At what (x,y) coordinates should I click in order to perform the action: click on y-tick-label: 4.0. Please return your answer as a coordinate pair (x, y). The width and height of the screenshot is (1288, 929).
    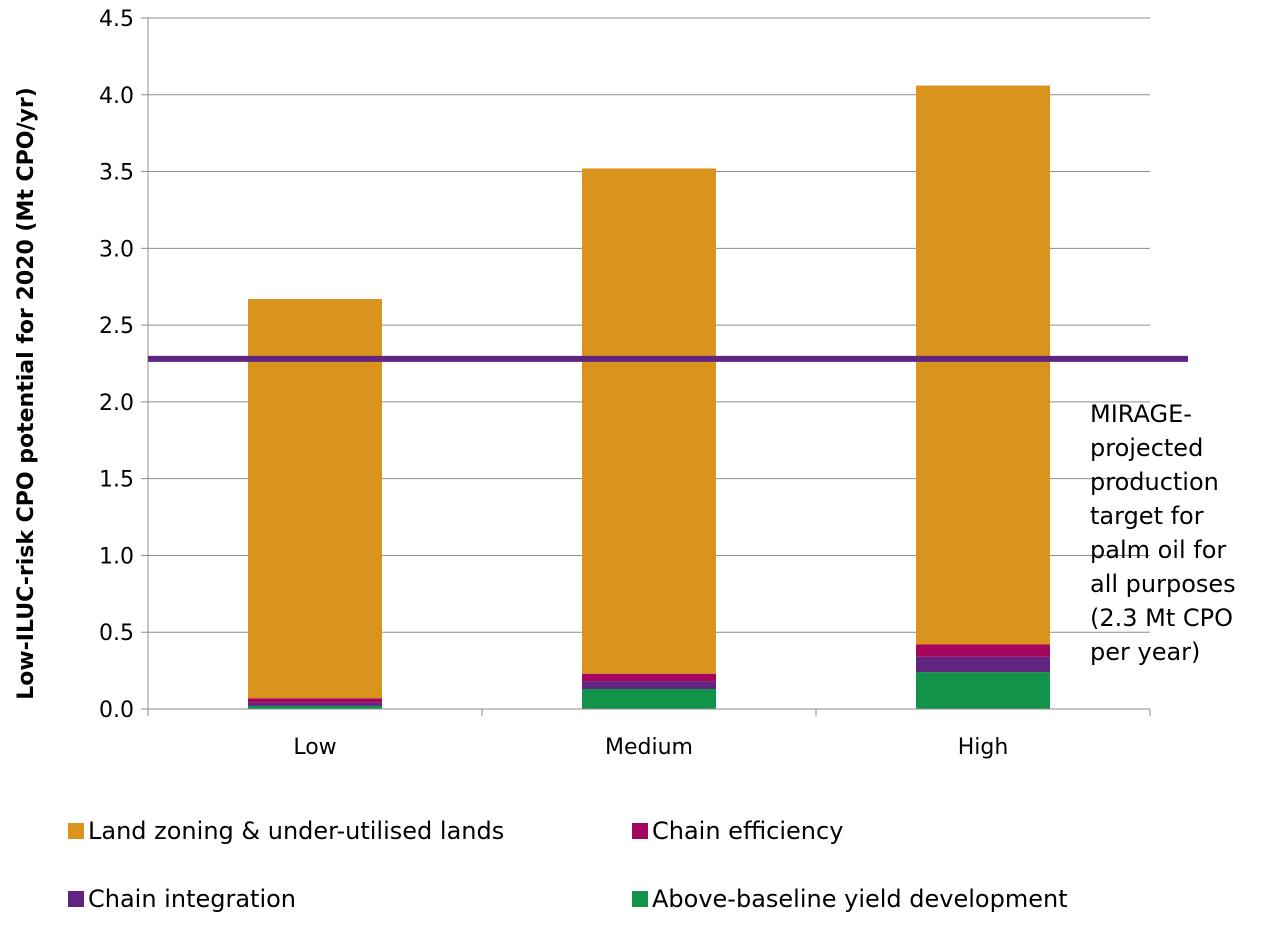
    Looking at the image, I should click on (116, 96).